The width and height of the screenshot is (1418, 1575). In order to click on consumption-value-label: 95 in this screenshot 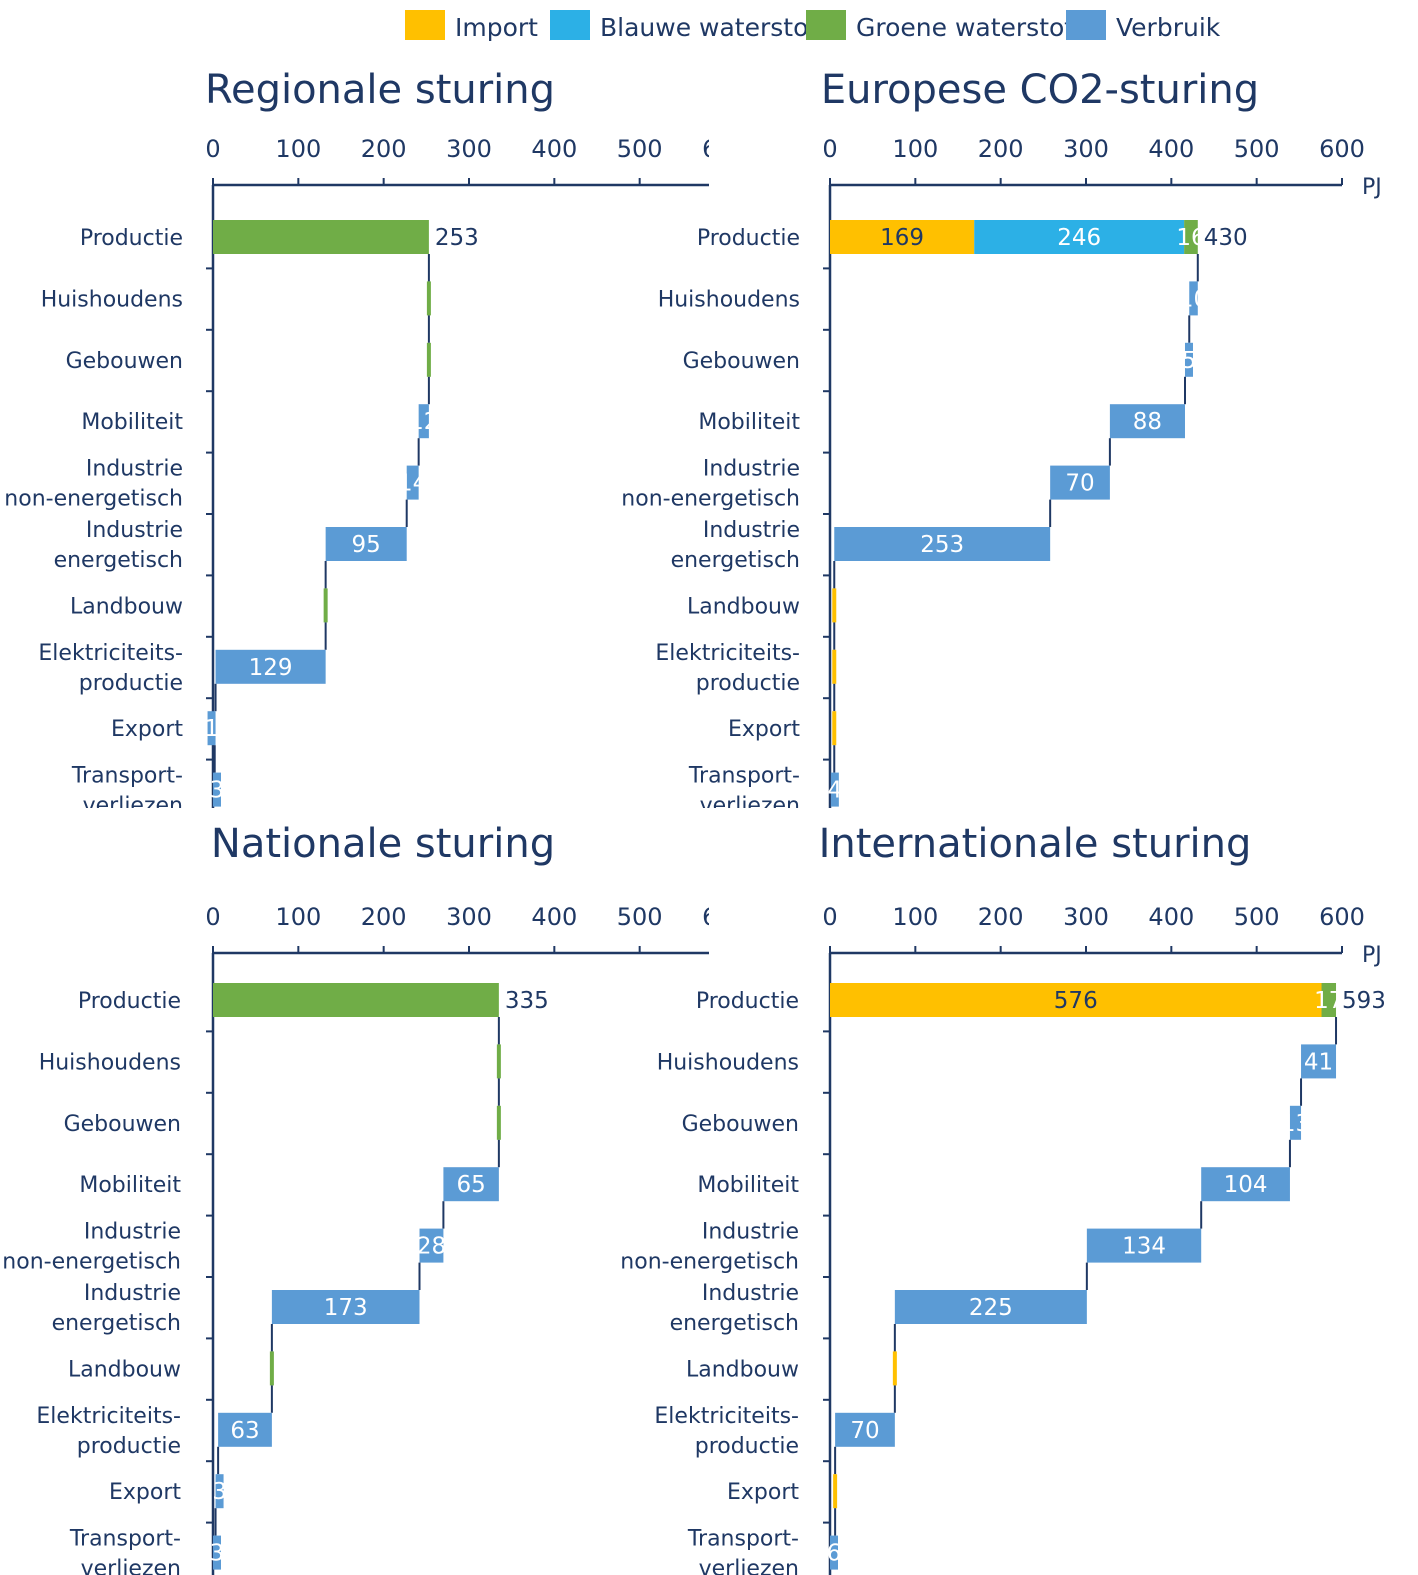, I will do `click(366, 545)`.